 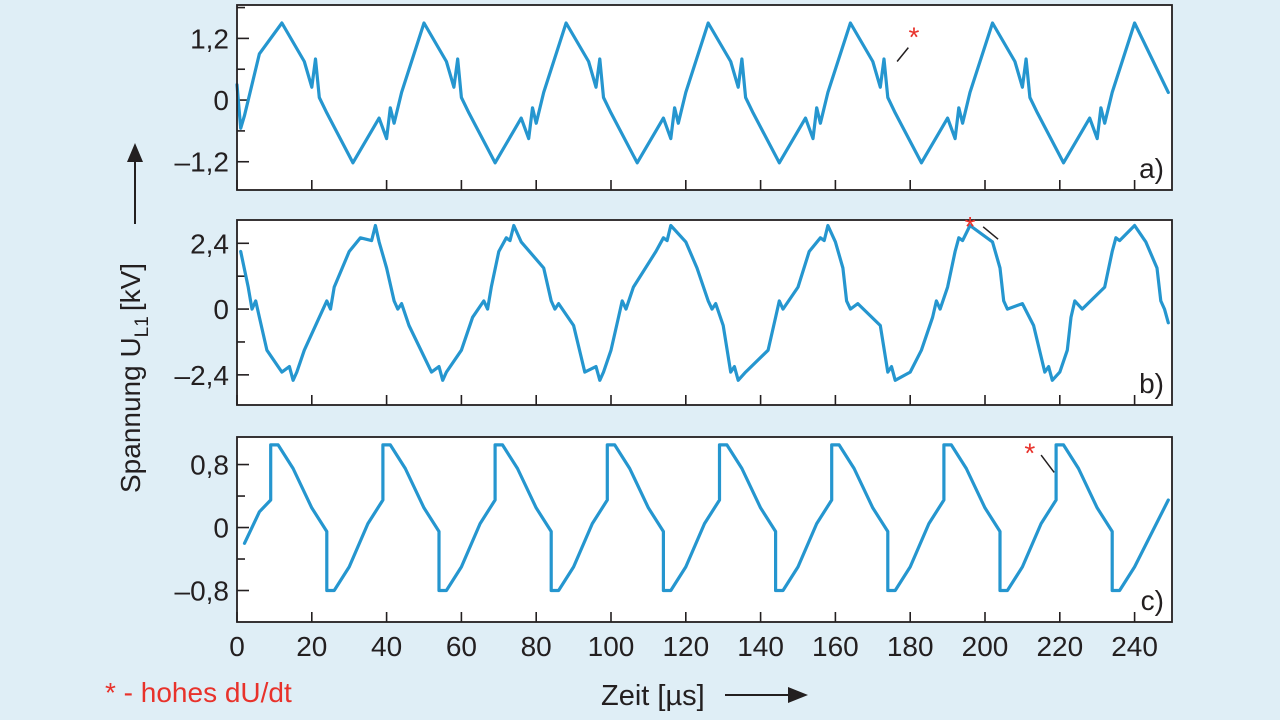 I want to click on panel-label: a), so click(x=1151, y=168).